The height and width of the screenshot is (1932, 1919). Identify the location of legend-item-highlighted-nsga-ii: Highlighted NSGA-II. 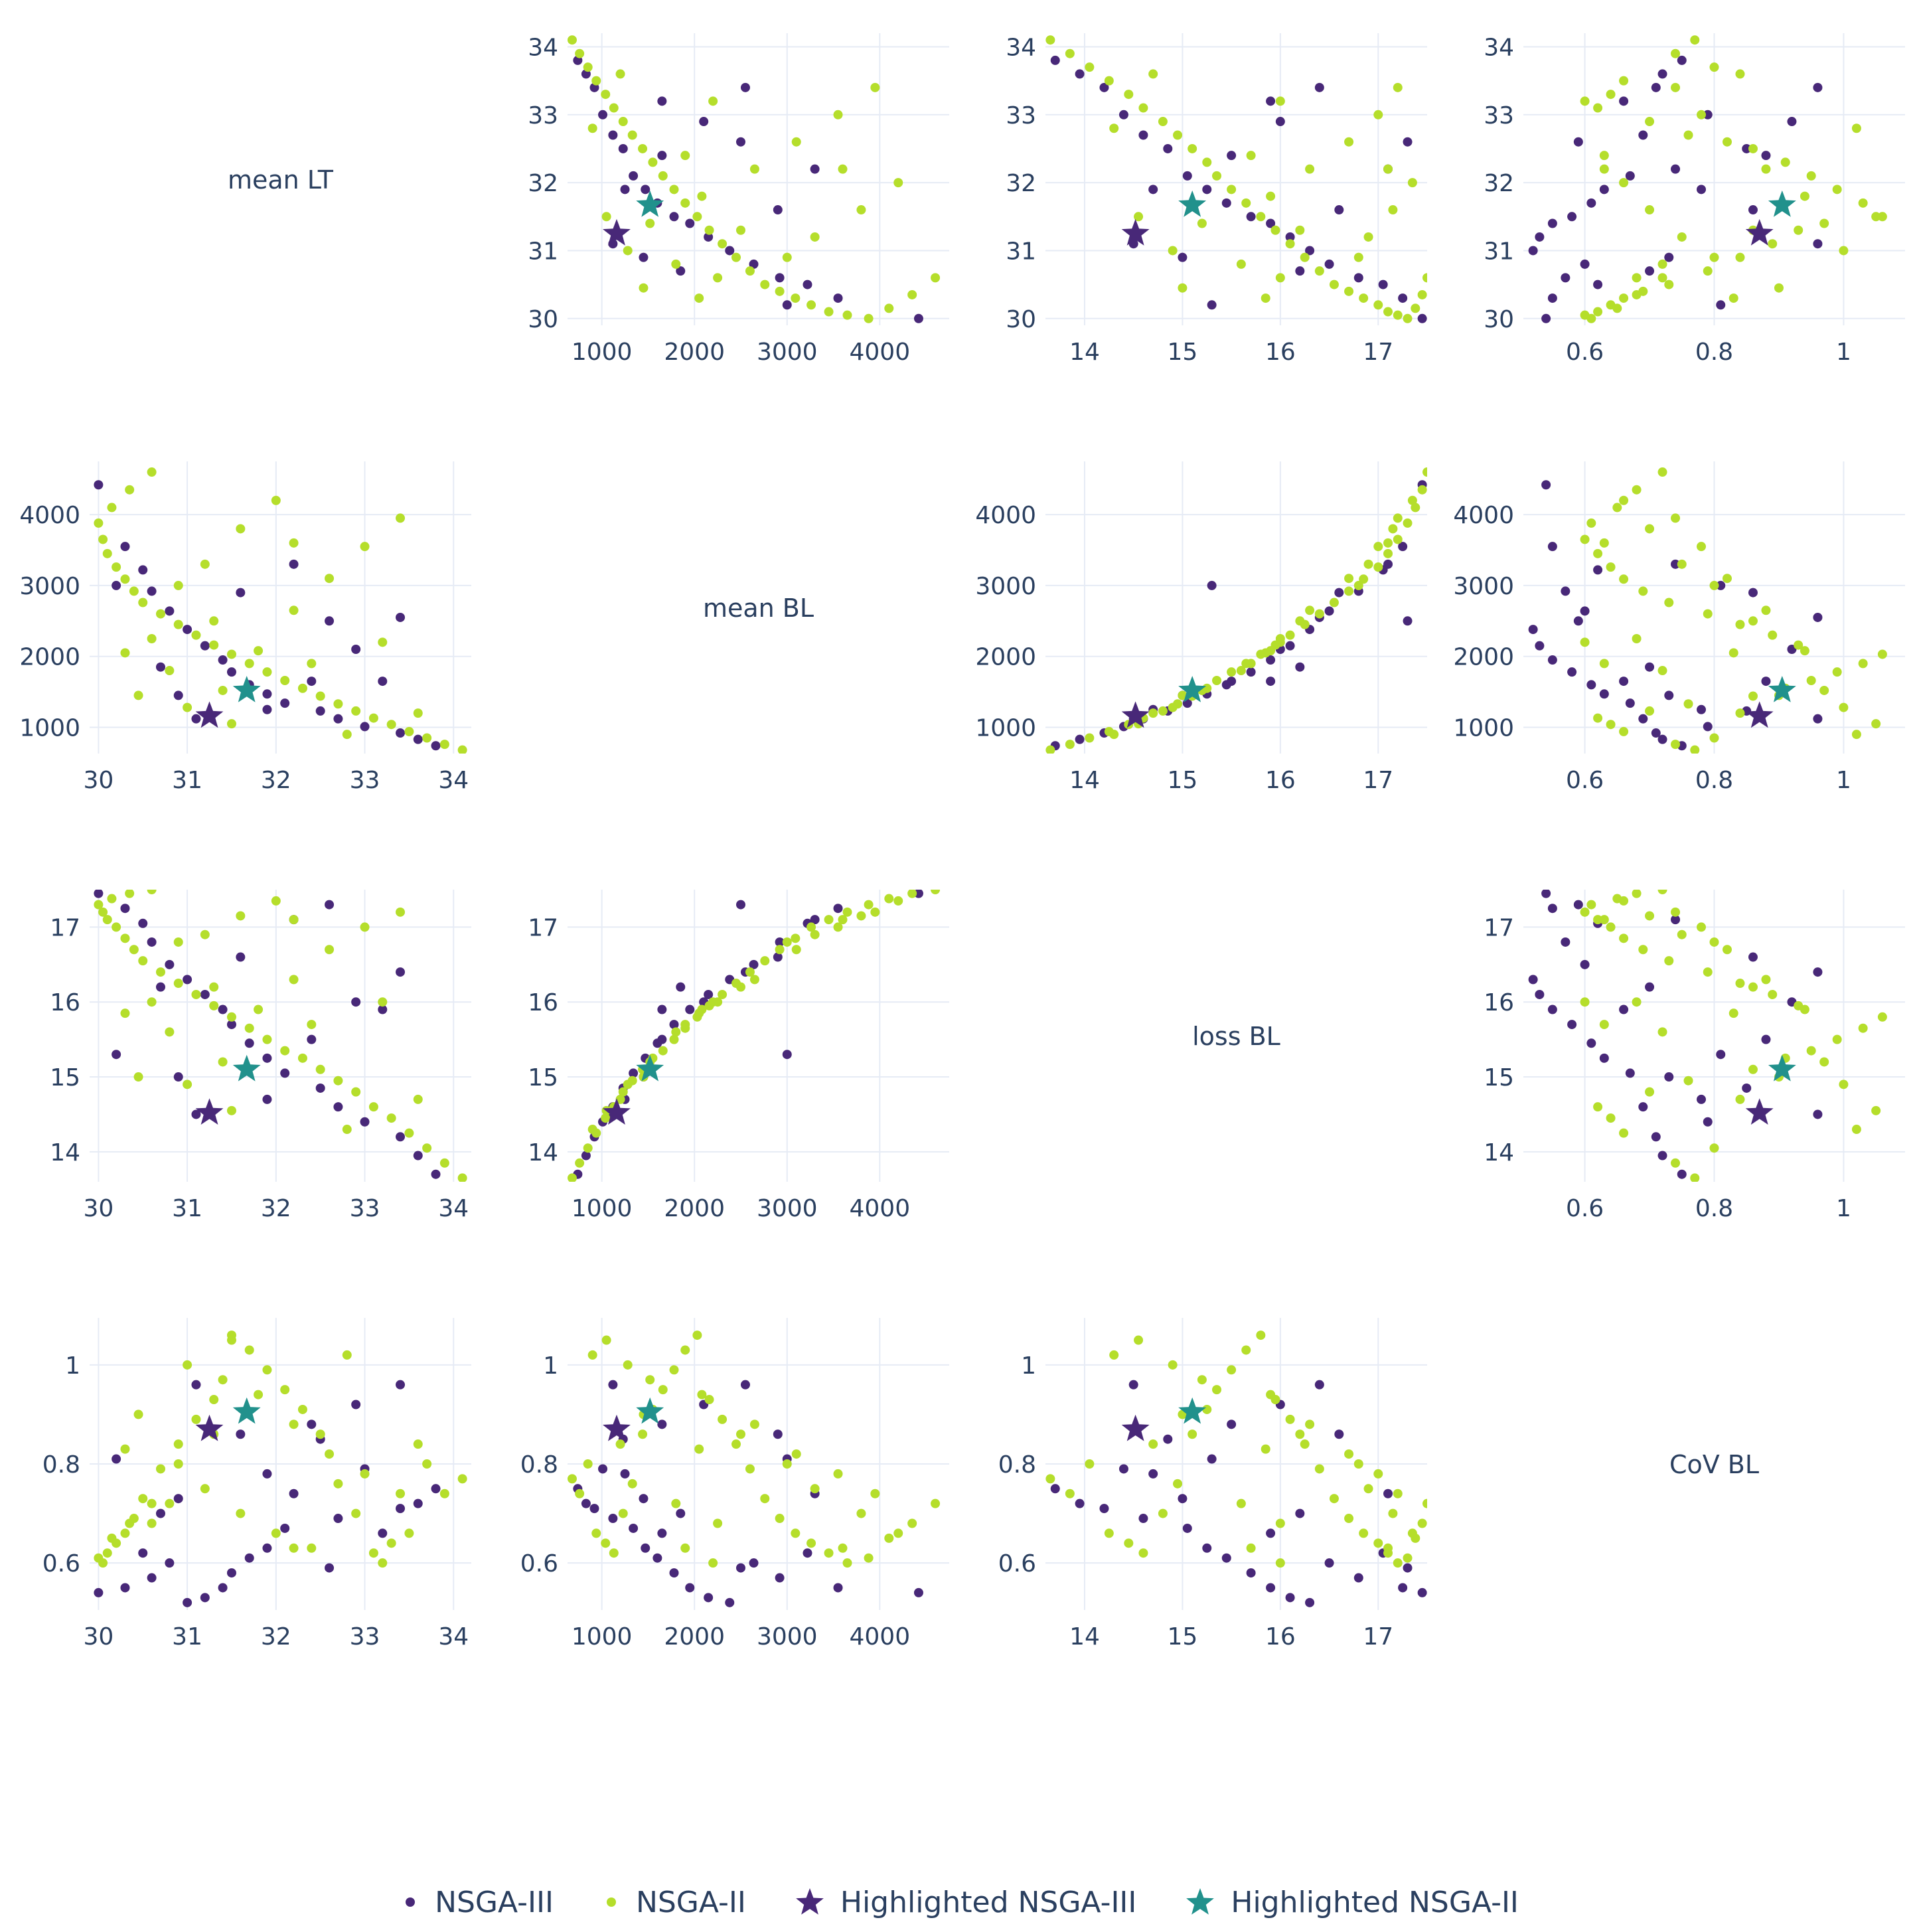
(1351, 1902).